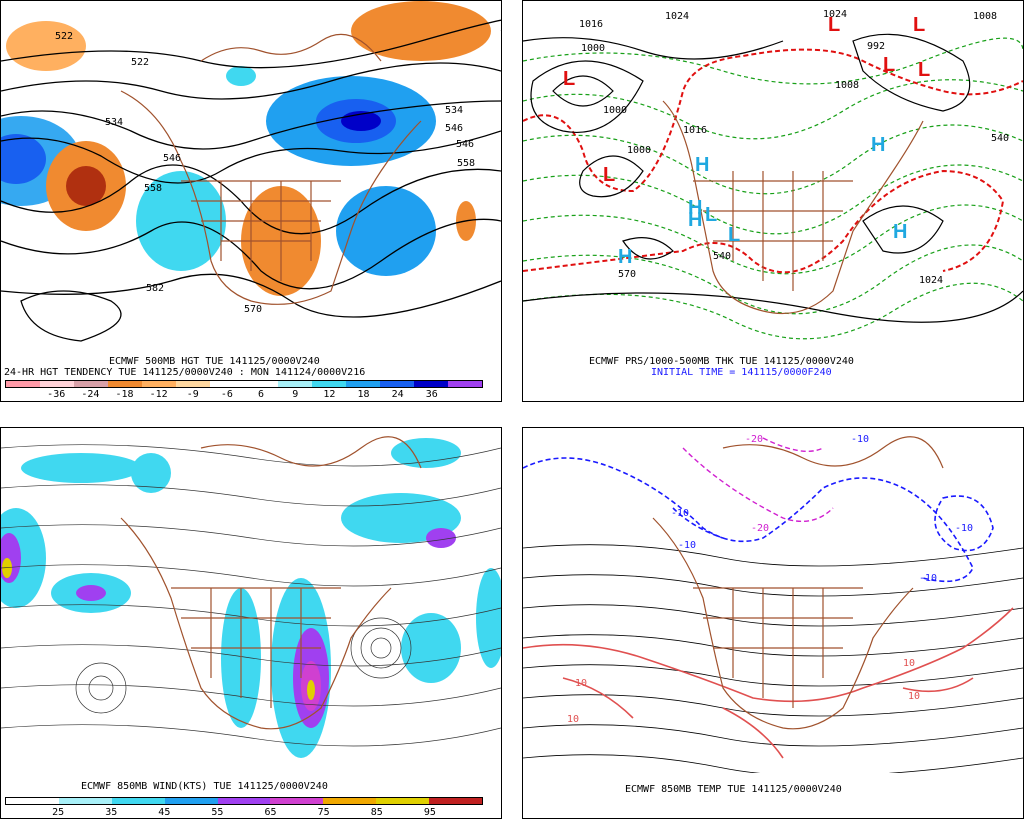 The height and width of the screenshot is (819, 1024). Describe the element at coordinates (323, 812) in the screenshot. I see `colorbar-label: 75` at that location.